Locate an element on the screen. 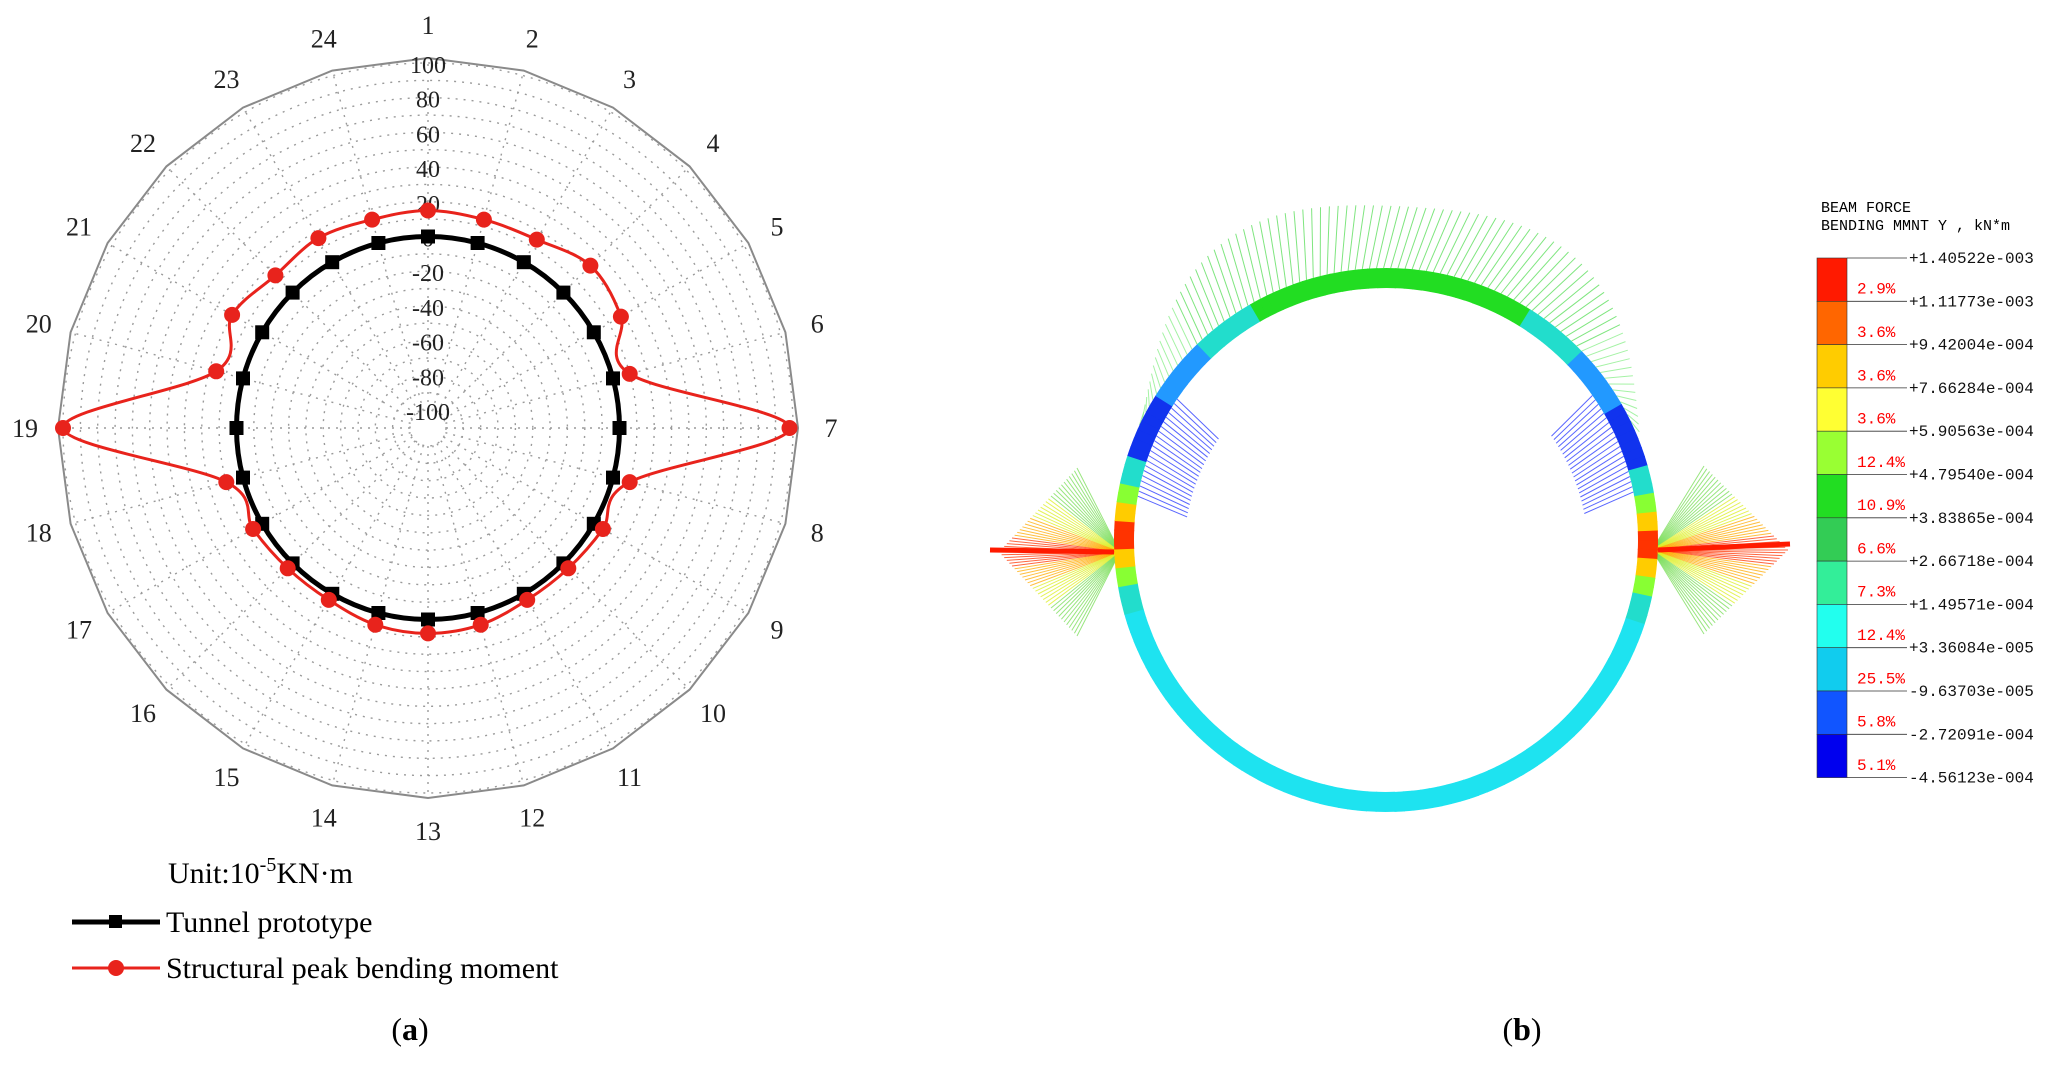  grid-ring is located at coordinates (428, 428).